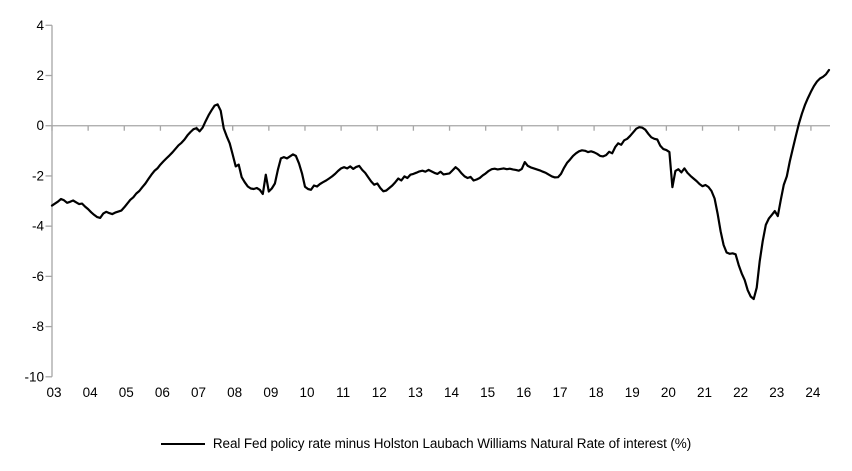 Image resolution: width=852 pixels, height=471 pixels. Describe the element at coordinates (53, 392) in the screenshot. I see `x-axis-tick-label: 03` at that location.